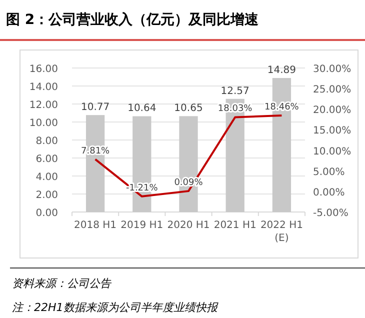 The width and height of the screenshot is (365, 318). I want to click on y2-tick-label: 30.00%, so click(332, 69).